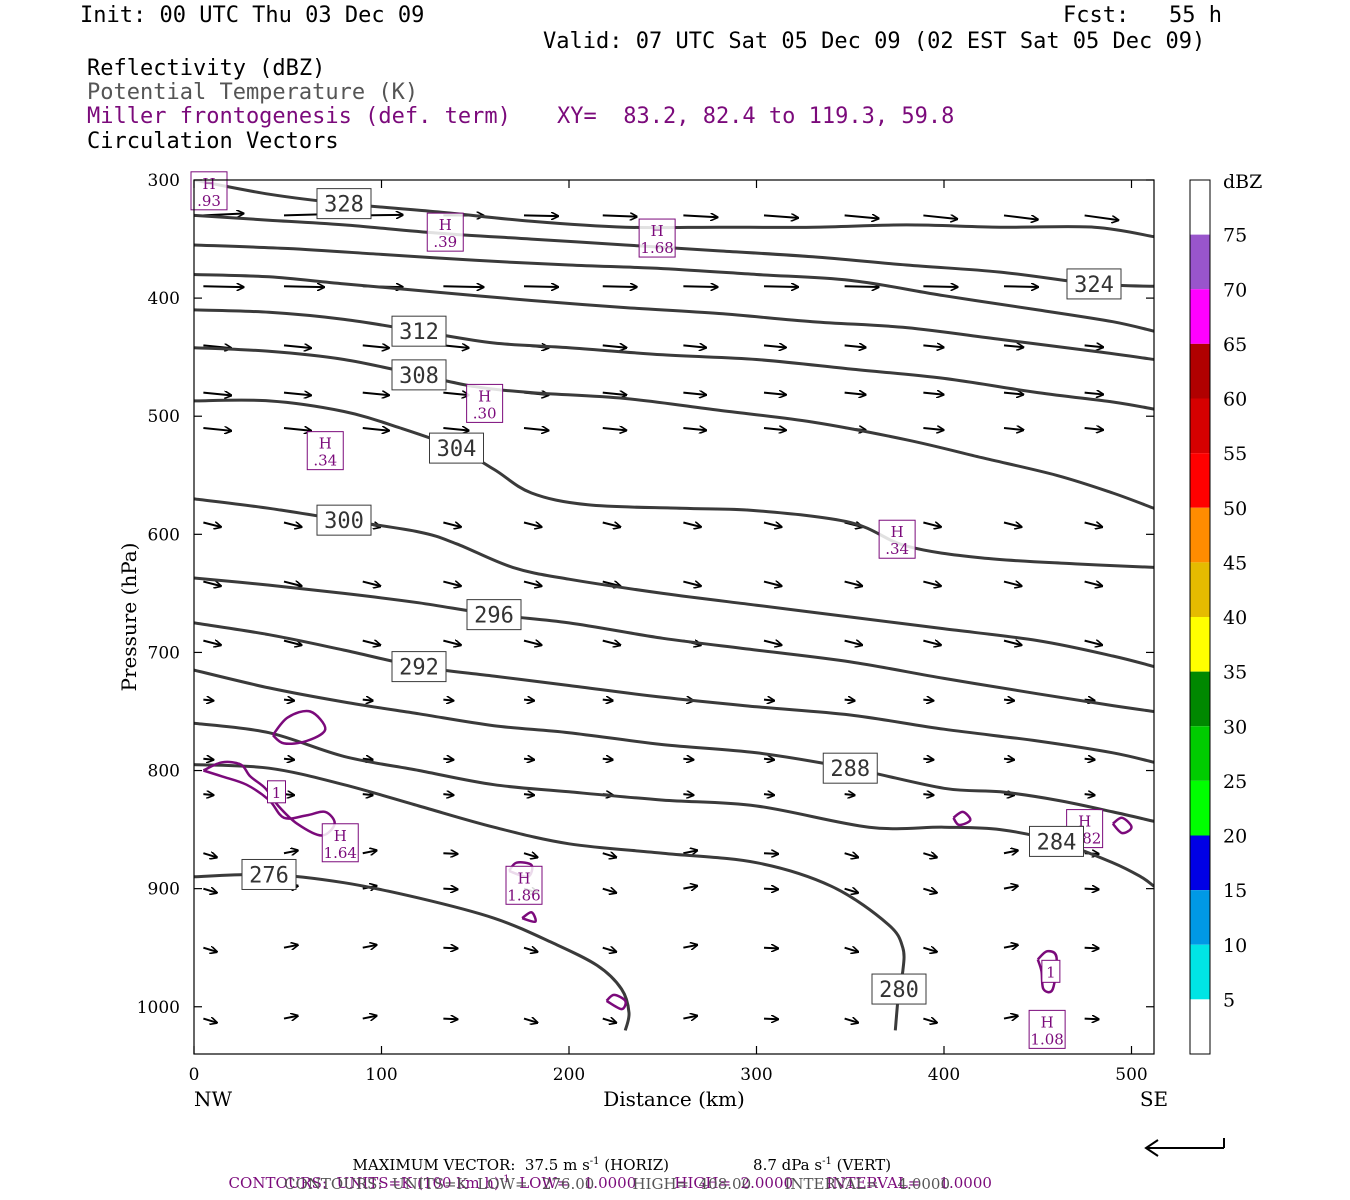  What do you see at coordinates (1131, 1075) in the screenshot?
I see `x-tick-label: 500` at bounding box center [1131, 1075].